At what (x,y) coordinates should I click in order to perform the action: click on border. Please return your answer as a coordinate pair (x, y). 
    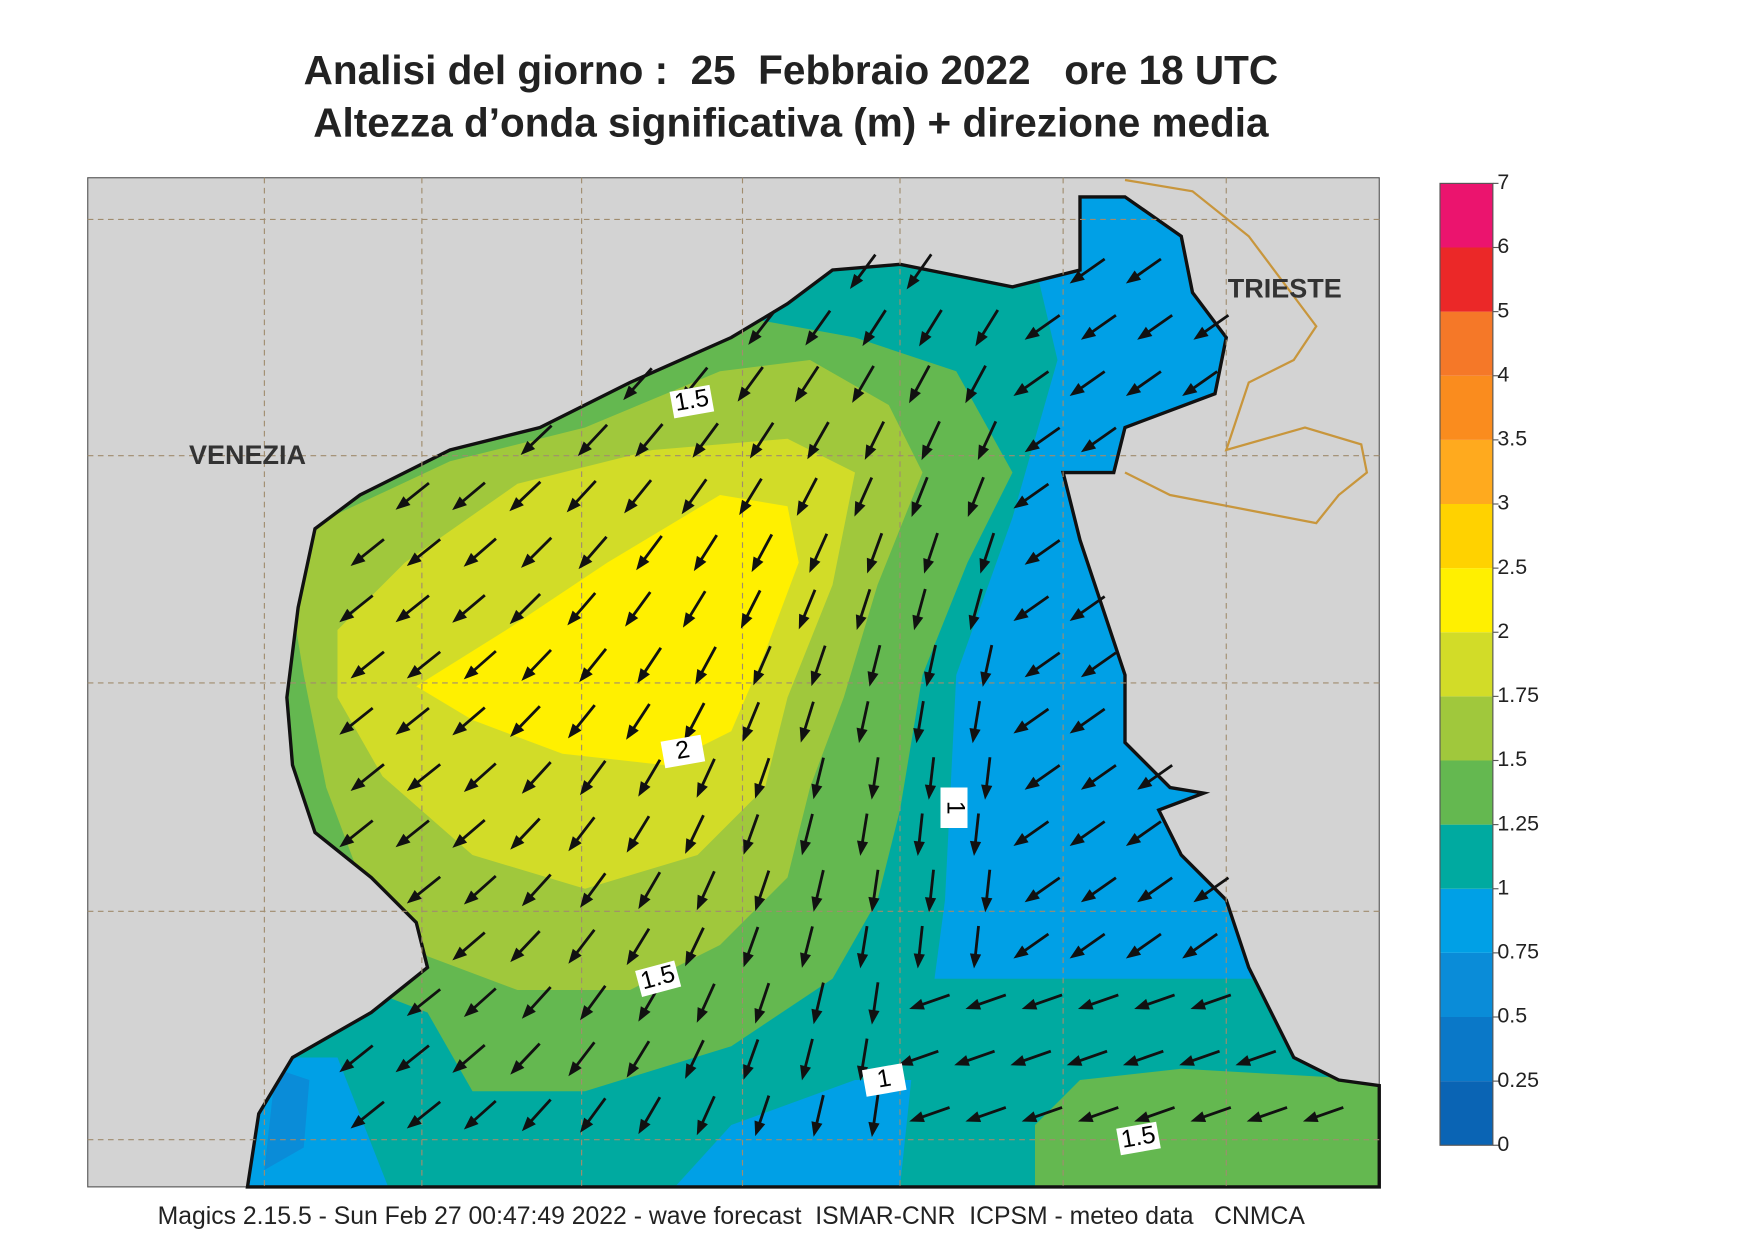
    Looking at the image, I should click on (1246, 351).